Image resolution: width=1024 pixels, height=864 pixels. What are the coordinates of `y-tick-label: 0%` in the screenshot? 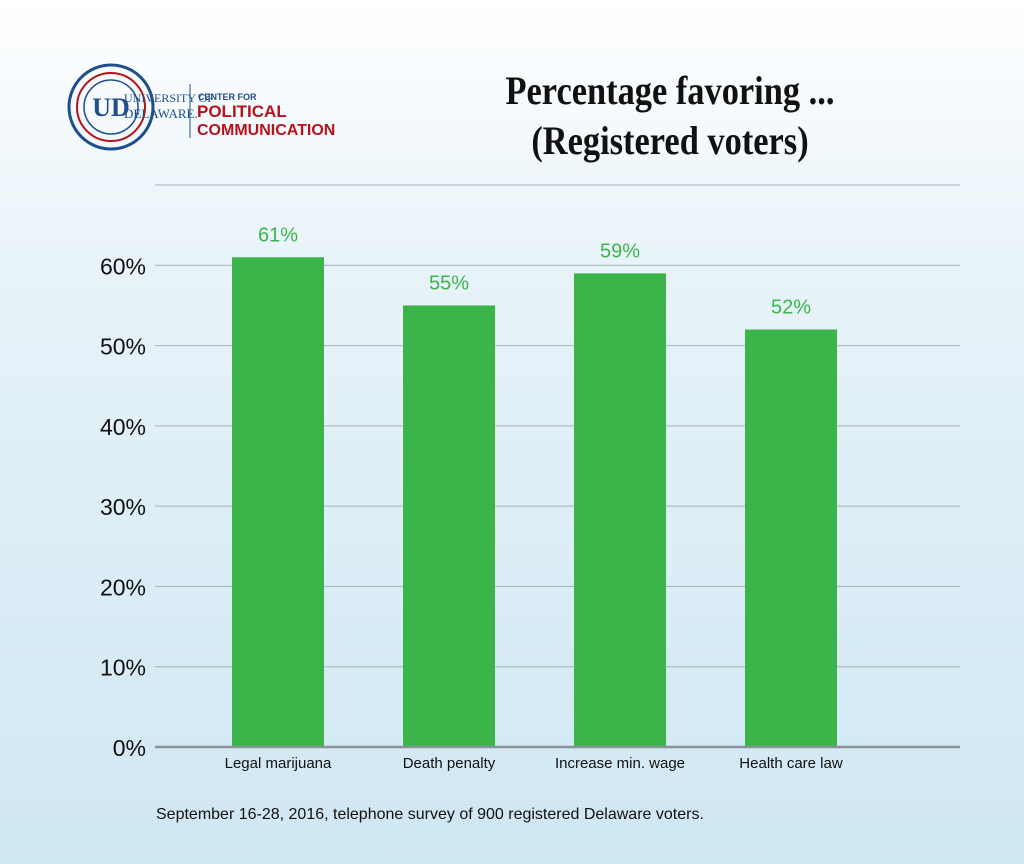 It's located at (129, 748).